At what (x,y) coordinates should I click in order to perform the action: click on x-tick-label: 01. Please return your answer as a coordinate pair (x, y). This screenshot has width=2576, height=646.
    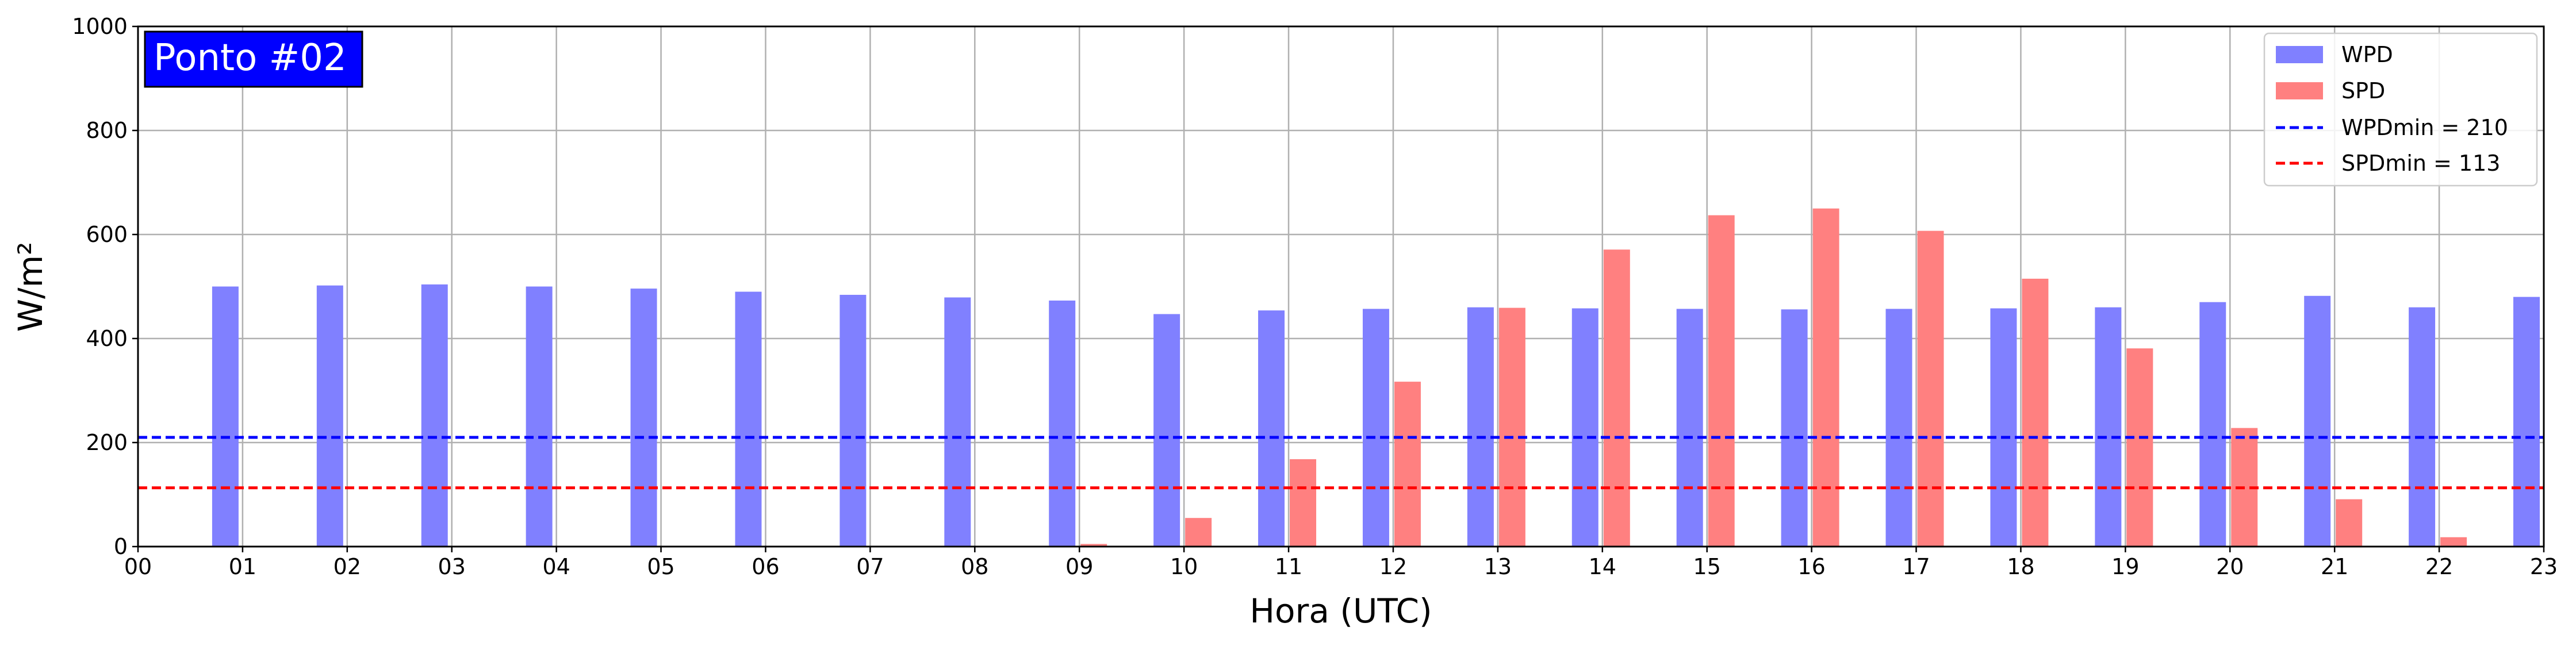
    Looking at the image, I should click on (242, 566).